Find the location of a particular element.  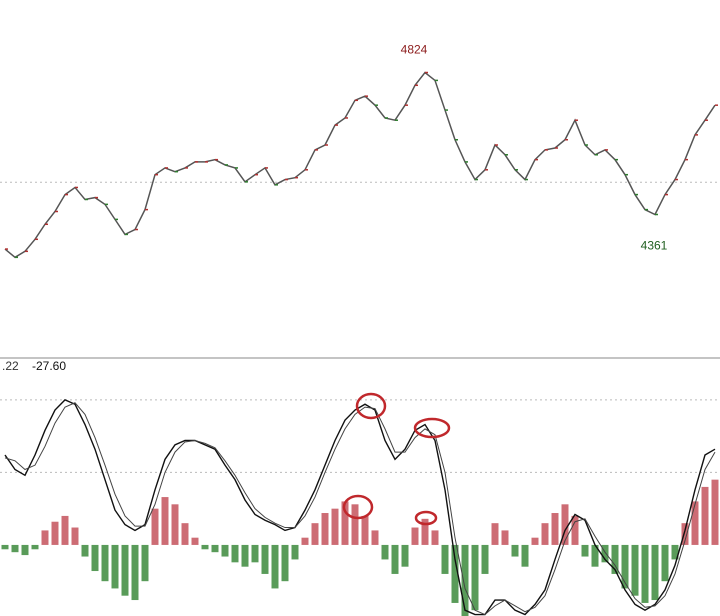

readout: .22 is located at coordinates (10, 366).